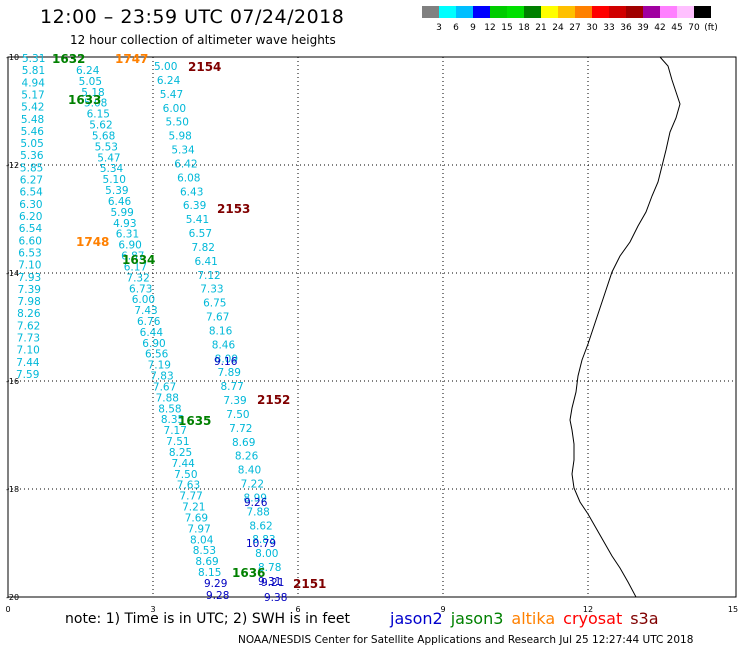  What do you see at coordinates (204, 67) in the screenshot?
I see `pass-time-label: 2154` at bounding box center [204, 67].